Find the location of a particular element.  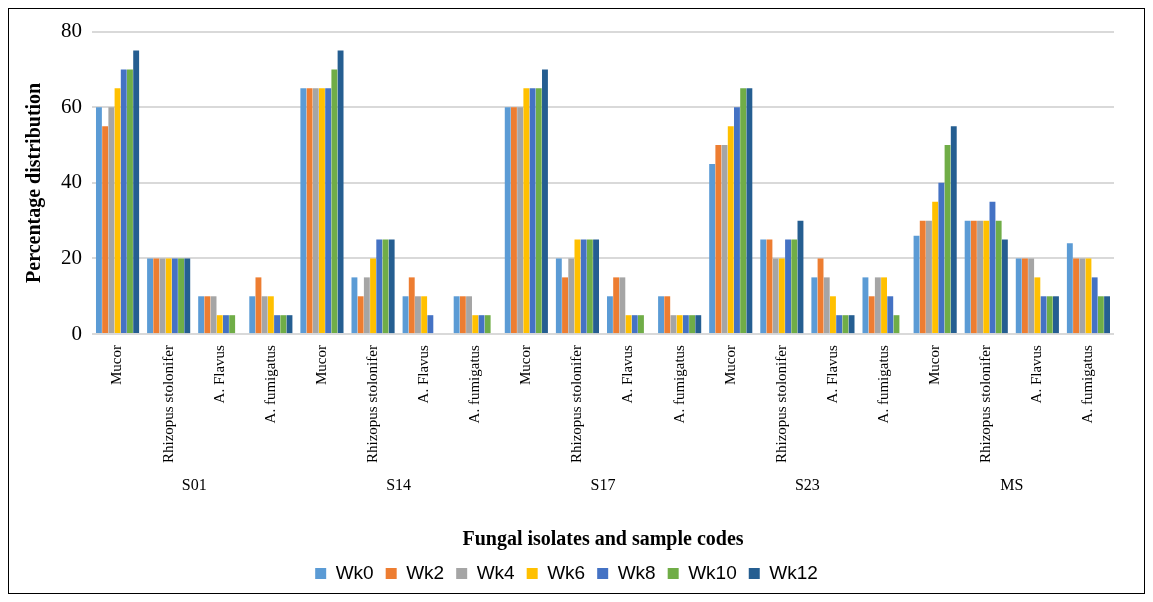

text: S23 is located at coordinates (807, 485).